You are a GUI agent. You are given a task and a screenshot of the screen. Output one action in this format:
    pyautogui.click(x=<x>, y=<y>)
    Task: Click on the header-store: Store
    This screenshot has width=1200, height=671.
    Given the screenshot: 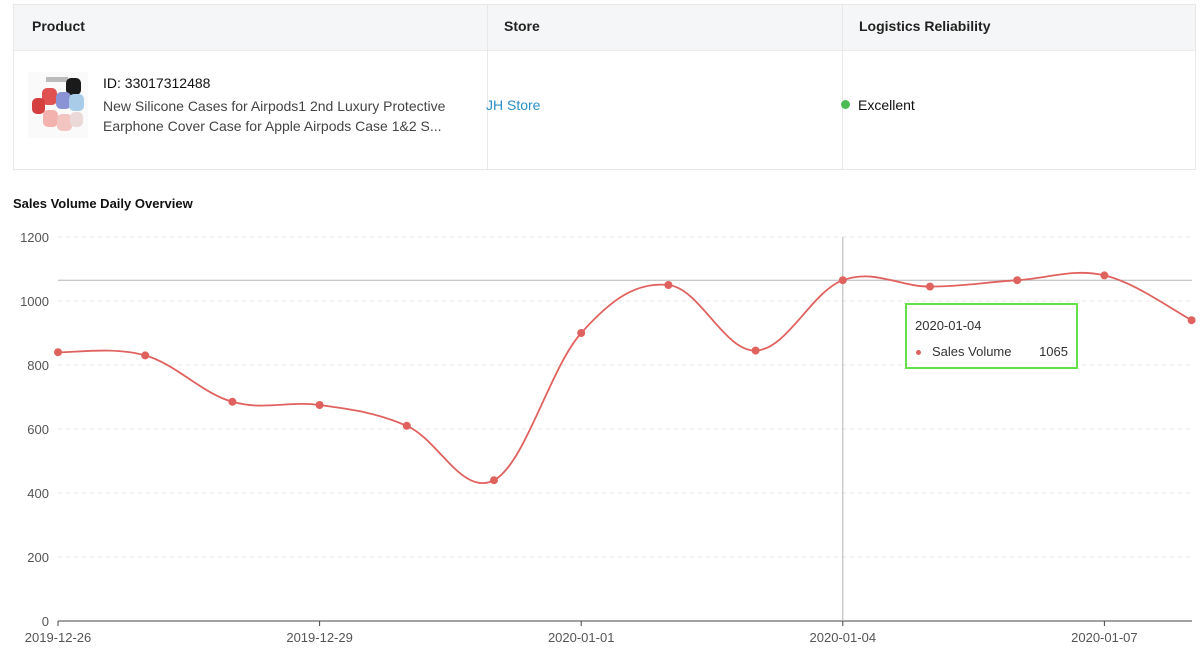 What is the action you would take?
    pyautogui.click(x=522, y=26)
    